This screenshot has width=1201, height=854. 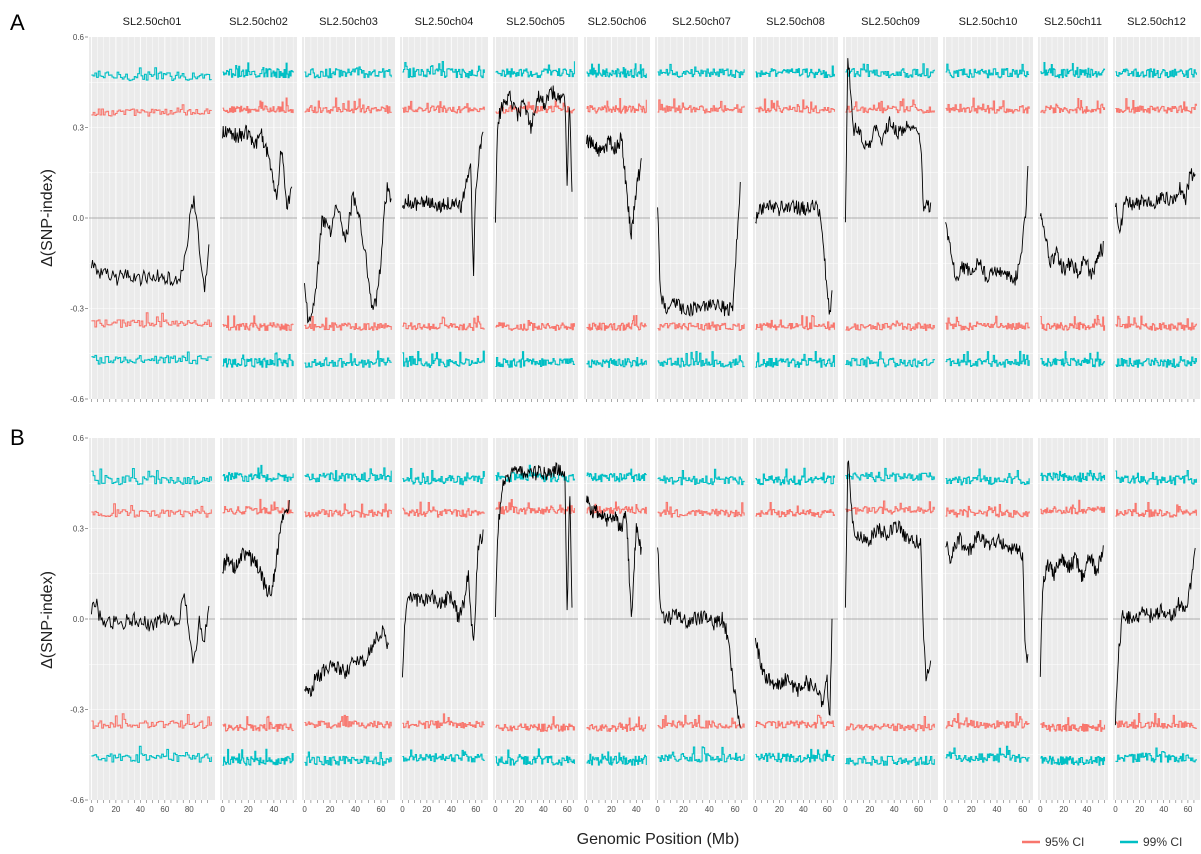 I want to click on facet-strip-label: SL2.50ch01, so click(x=152, y=22).